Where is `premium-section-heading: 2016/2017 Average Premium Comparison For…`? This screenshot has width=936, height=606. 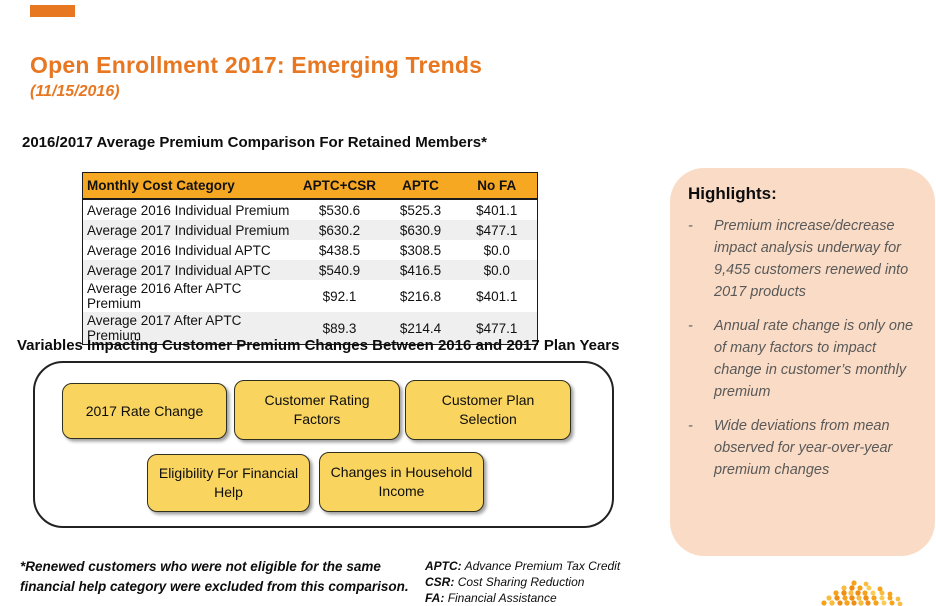
premium-section-heading: 2016/2017 Average Premium Comparison For… is located at coordinates (254, 142).